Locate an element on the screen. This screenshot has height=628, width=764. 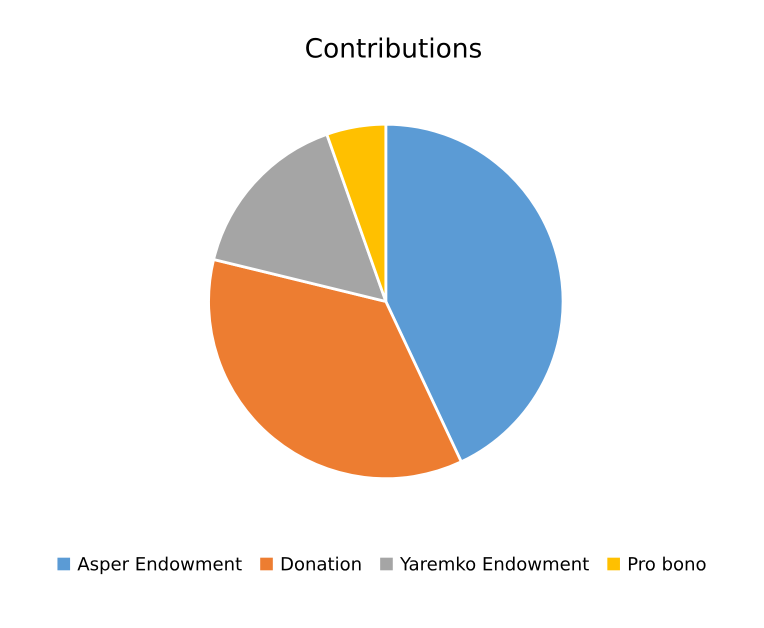
legend-label: Asper Endowment is located at coordinates (159, 565).